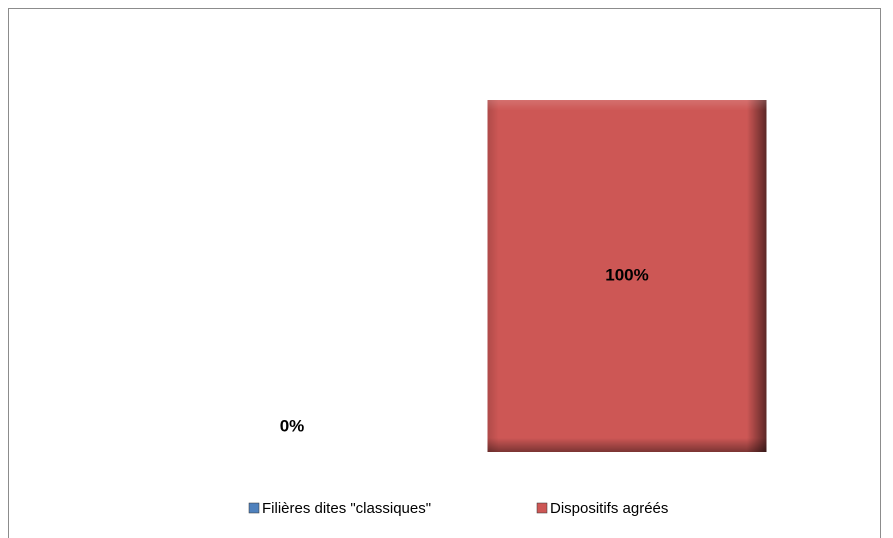 Image resolution: width=893 pixels, height=538 pixels. I want to click on data-label: 100%, so click(626, 274).